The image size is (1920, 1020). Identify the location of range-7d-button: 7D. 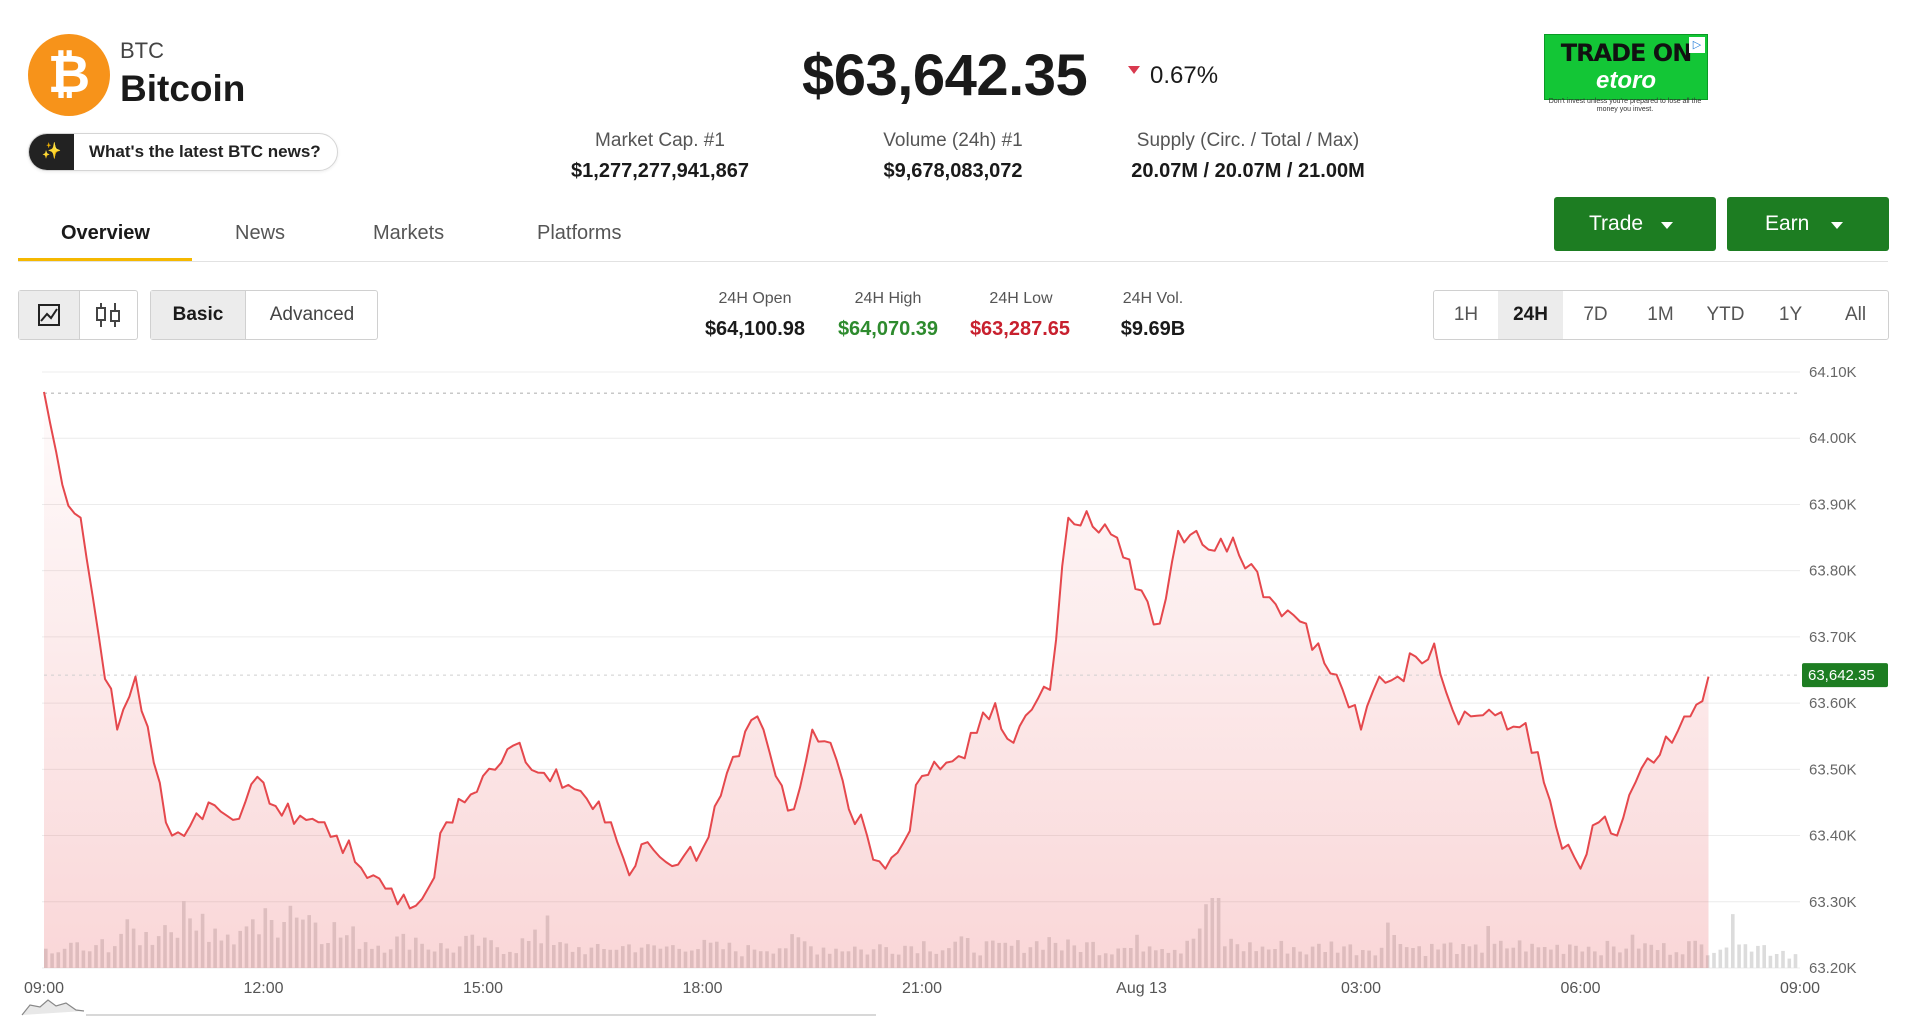
(1595, 314).